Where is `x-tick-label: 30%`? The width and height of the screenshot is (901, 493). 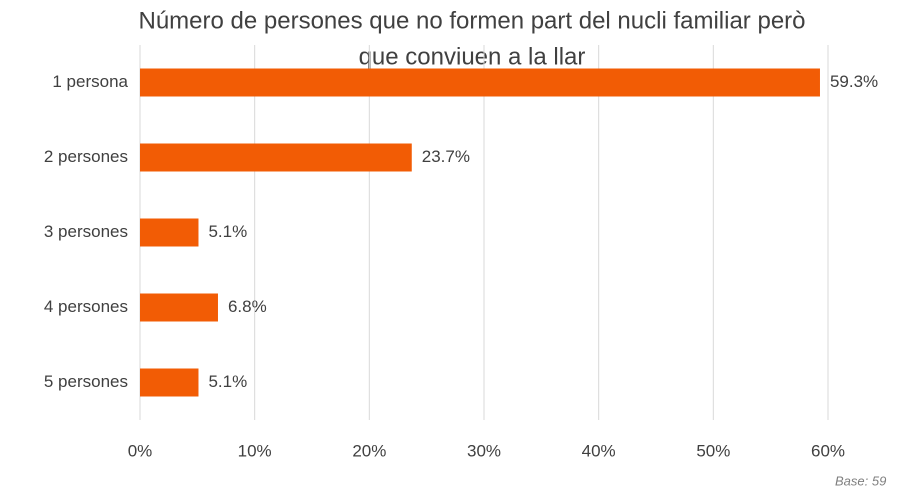
x-tick-label: 30% is located at coordinates (484, 450).